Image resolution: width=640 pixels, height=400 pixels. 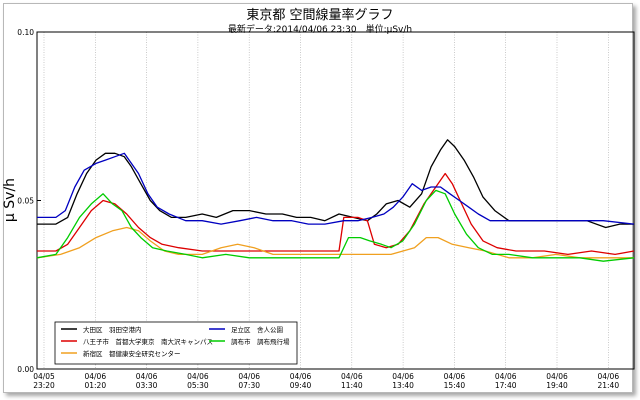 What do you see at coordinates (506, 385) in the screenshot?
I see `x-tick-time: 17:40` at bounding box center [506, 385].